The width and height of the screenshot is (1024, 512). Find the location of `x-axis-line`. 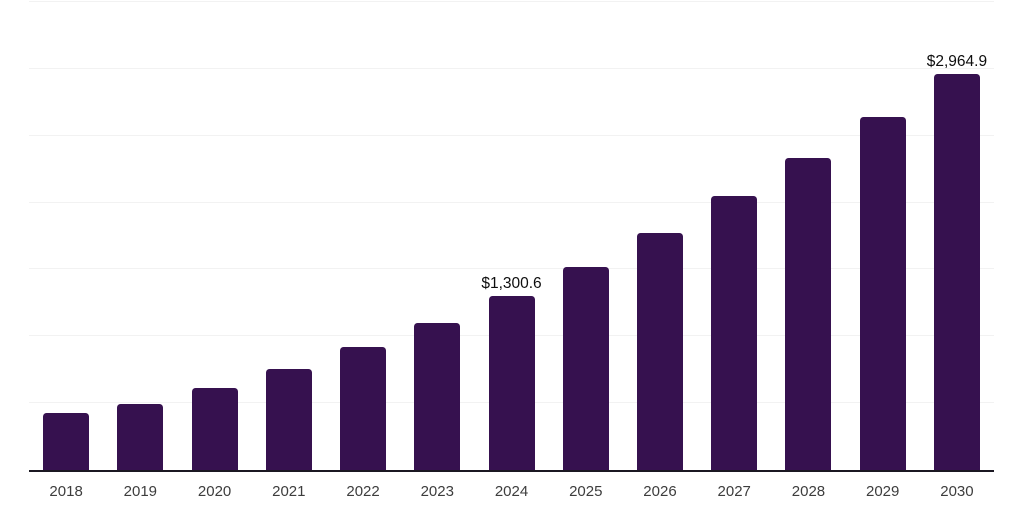

x-axis-line is located at coordinates (511, 471).